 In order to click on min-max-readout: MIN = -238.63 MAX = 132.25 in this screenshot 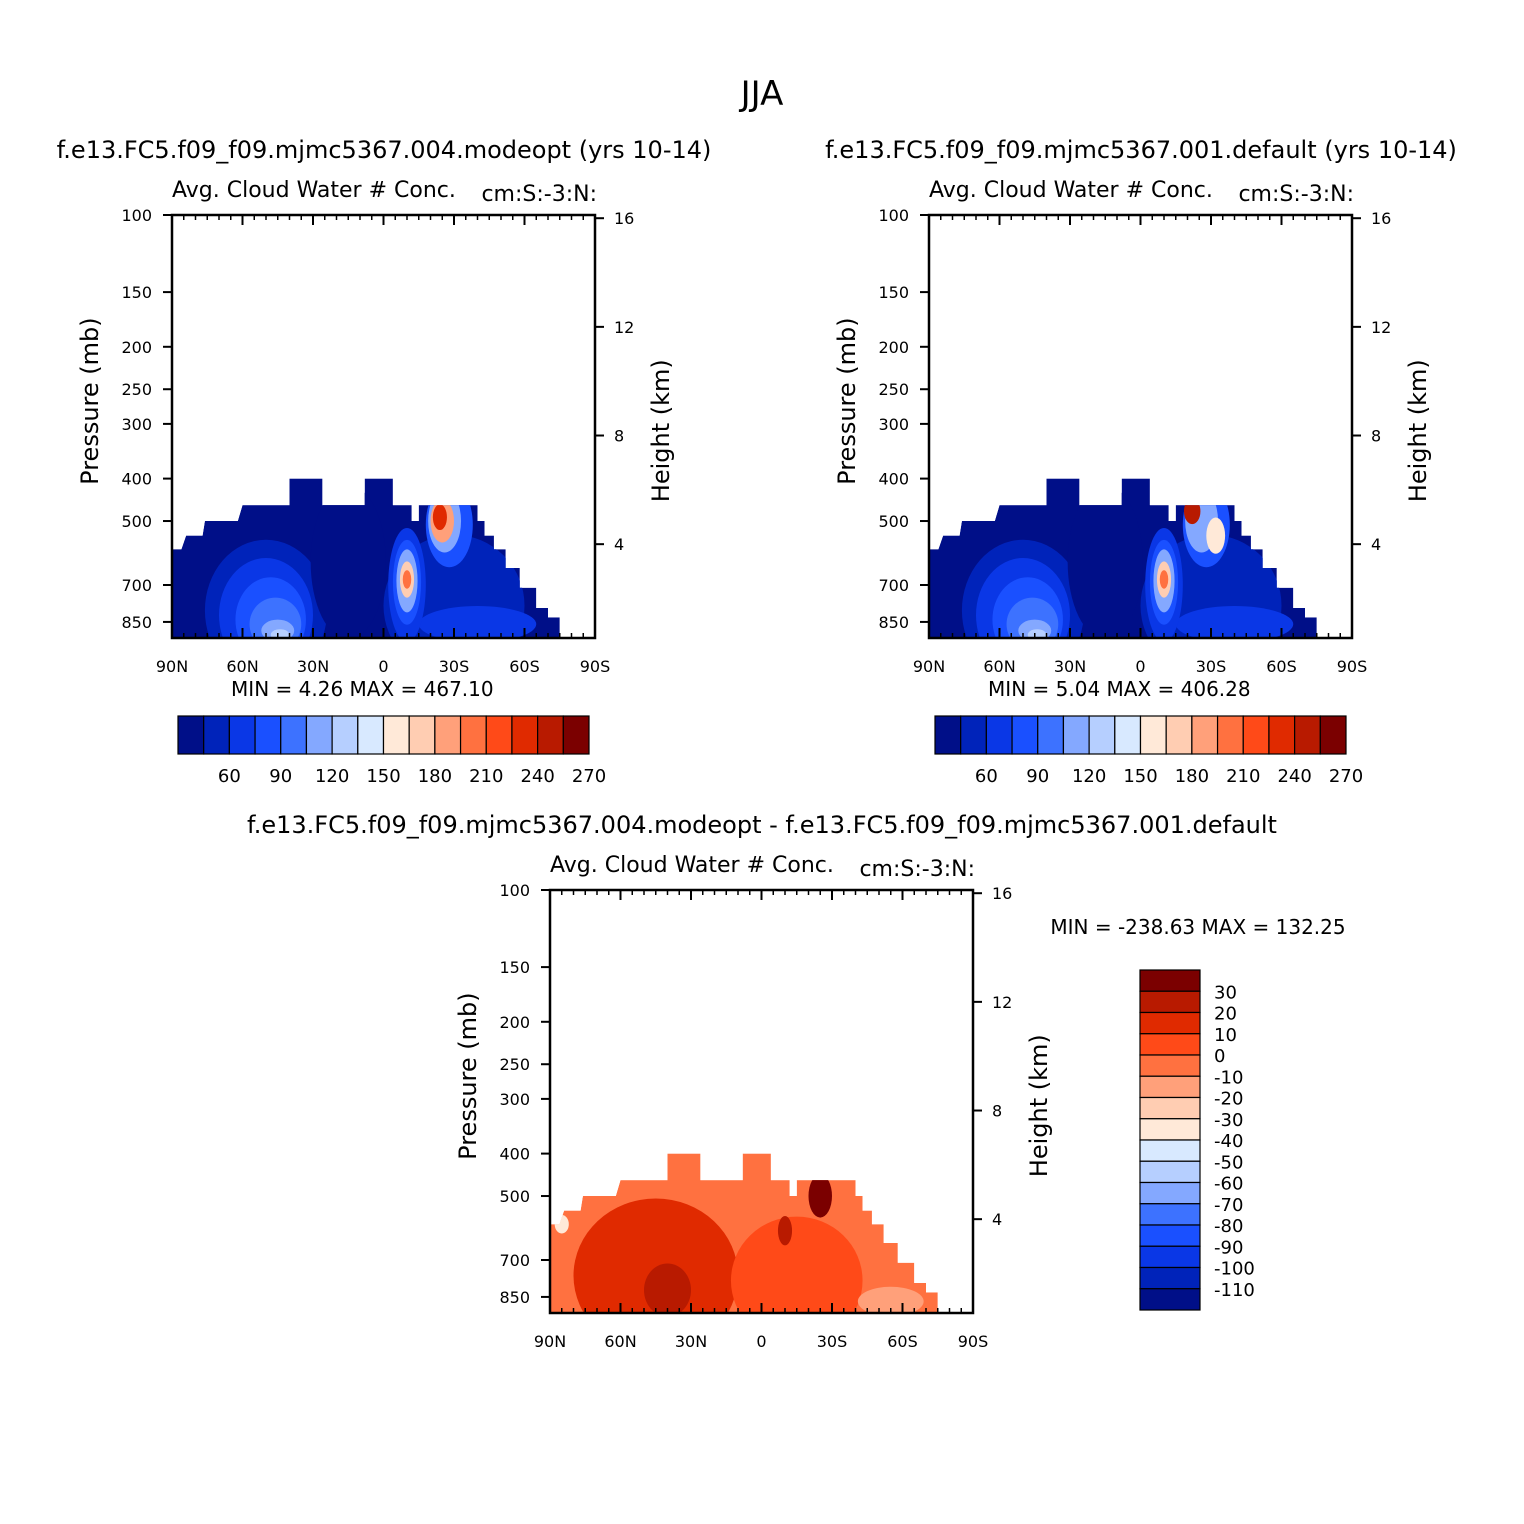, I will do `click(1197, 927)`.